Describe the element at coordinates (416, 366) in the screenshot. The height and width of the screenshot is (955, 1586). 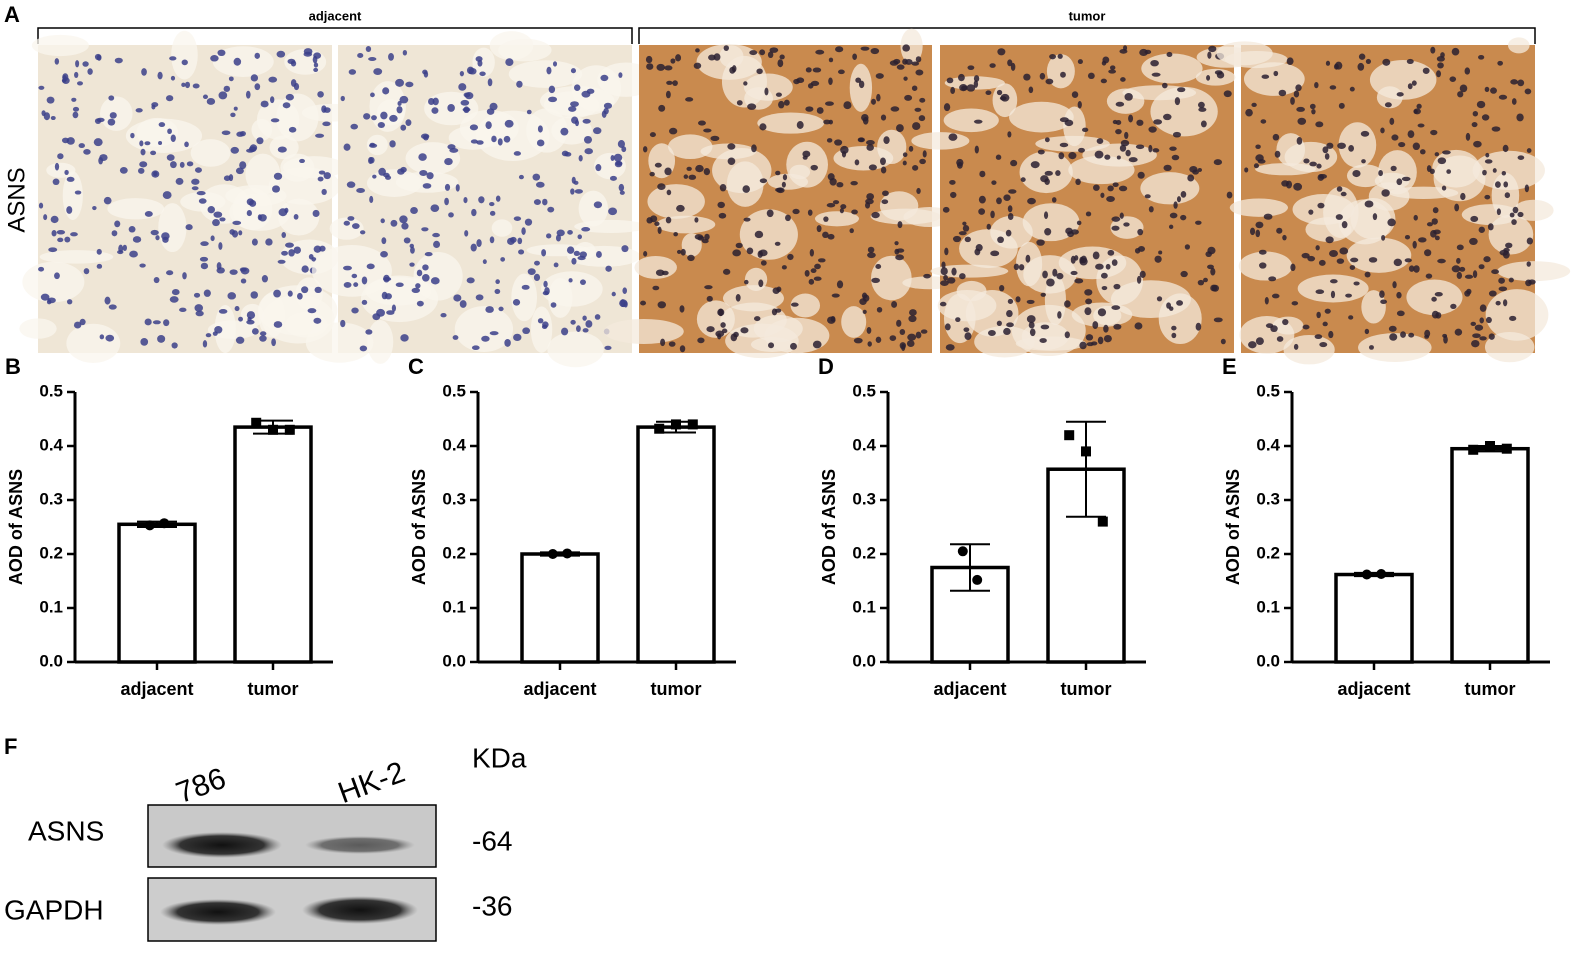
I see `panel-label: C` at that location.